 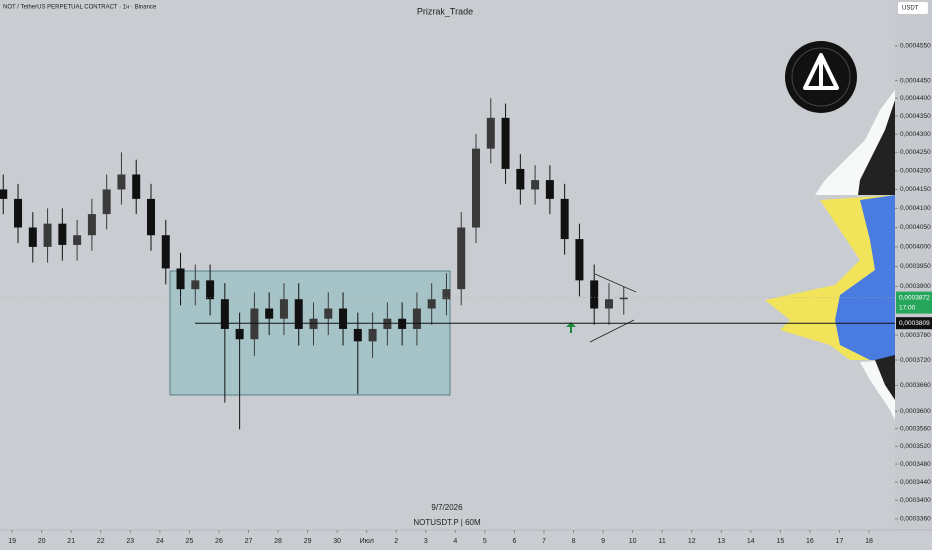 I want to click on y-tick-label: 0,0003660, so click(x=915, y=385).